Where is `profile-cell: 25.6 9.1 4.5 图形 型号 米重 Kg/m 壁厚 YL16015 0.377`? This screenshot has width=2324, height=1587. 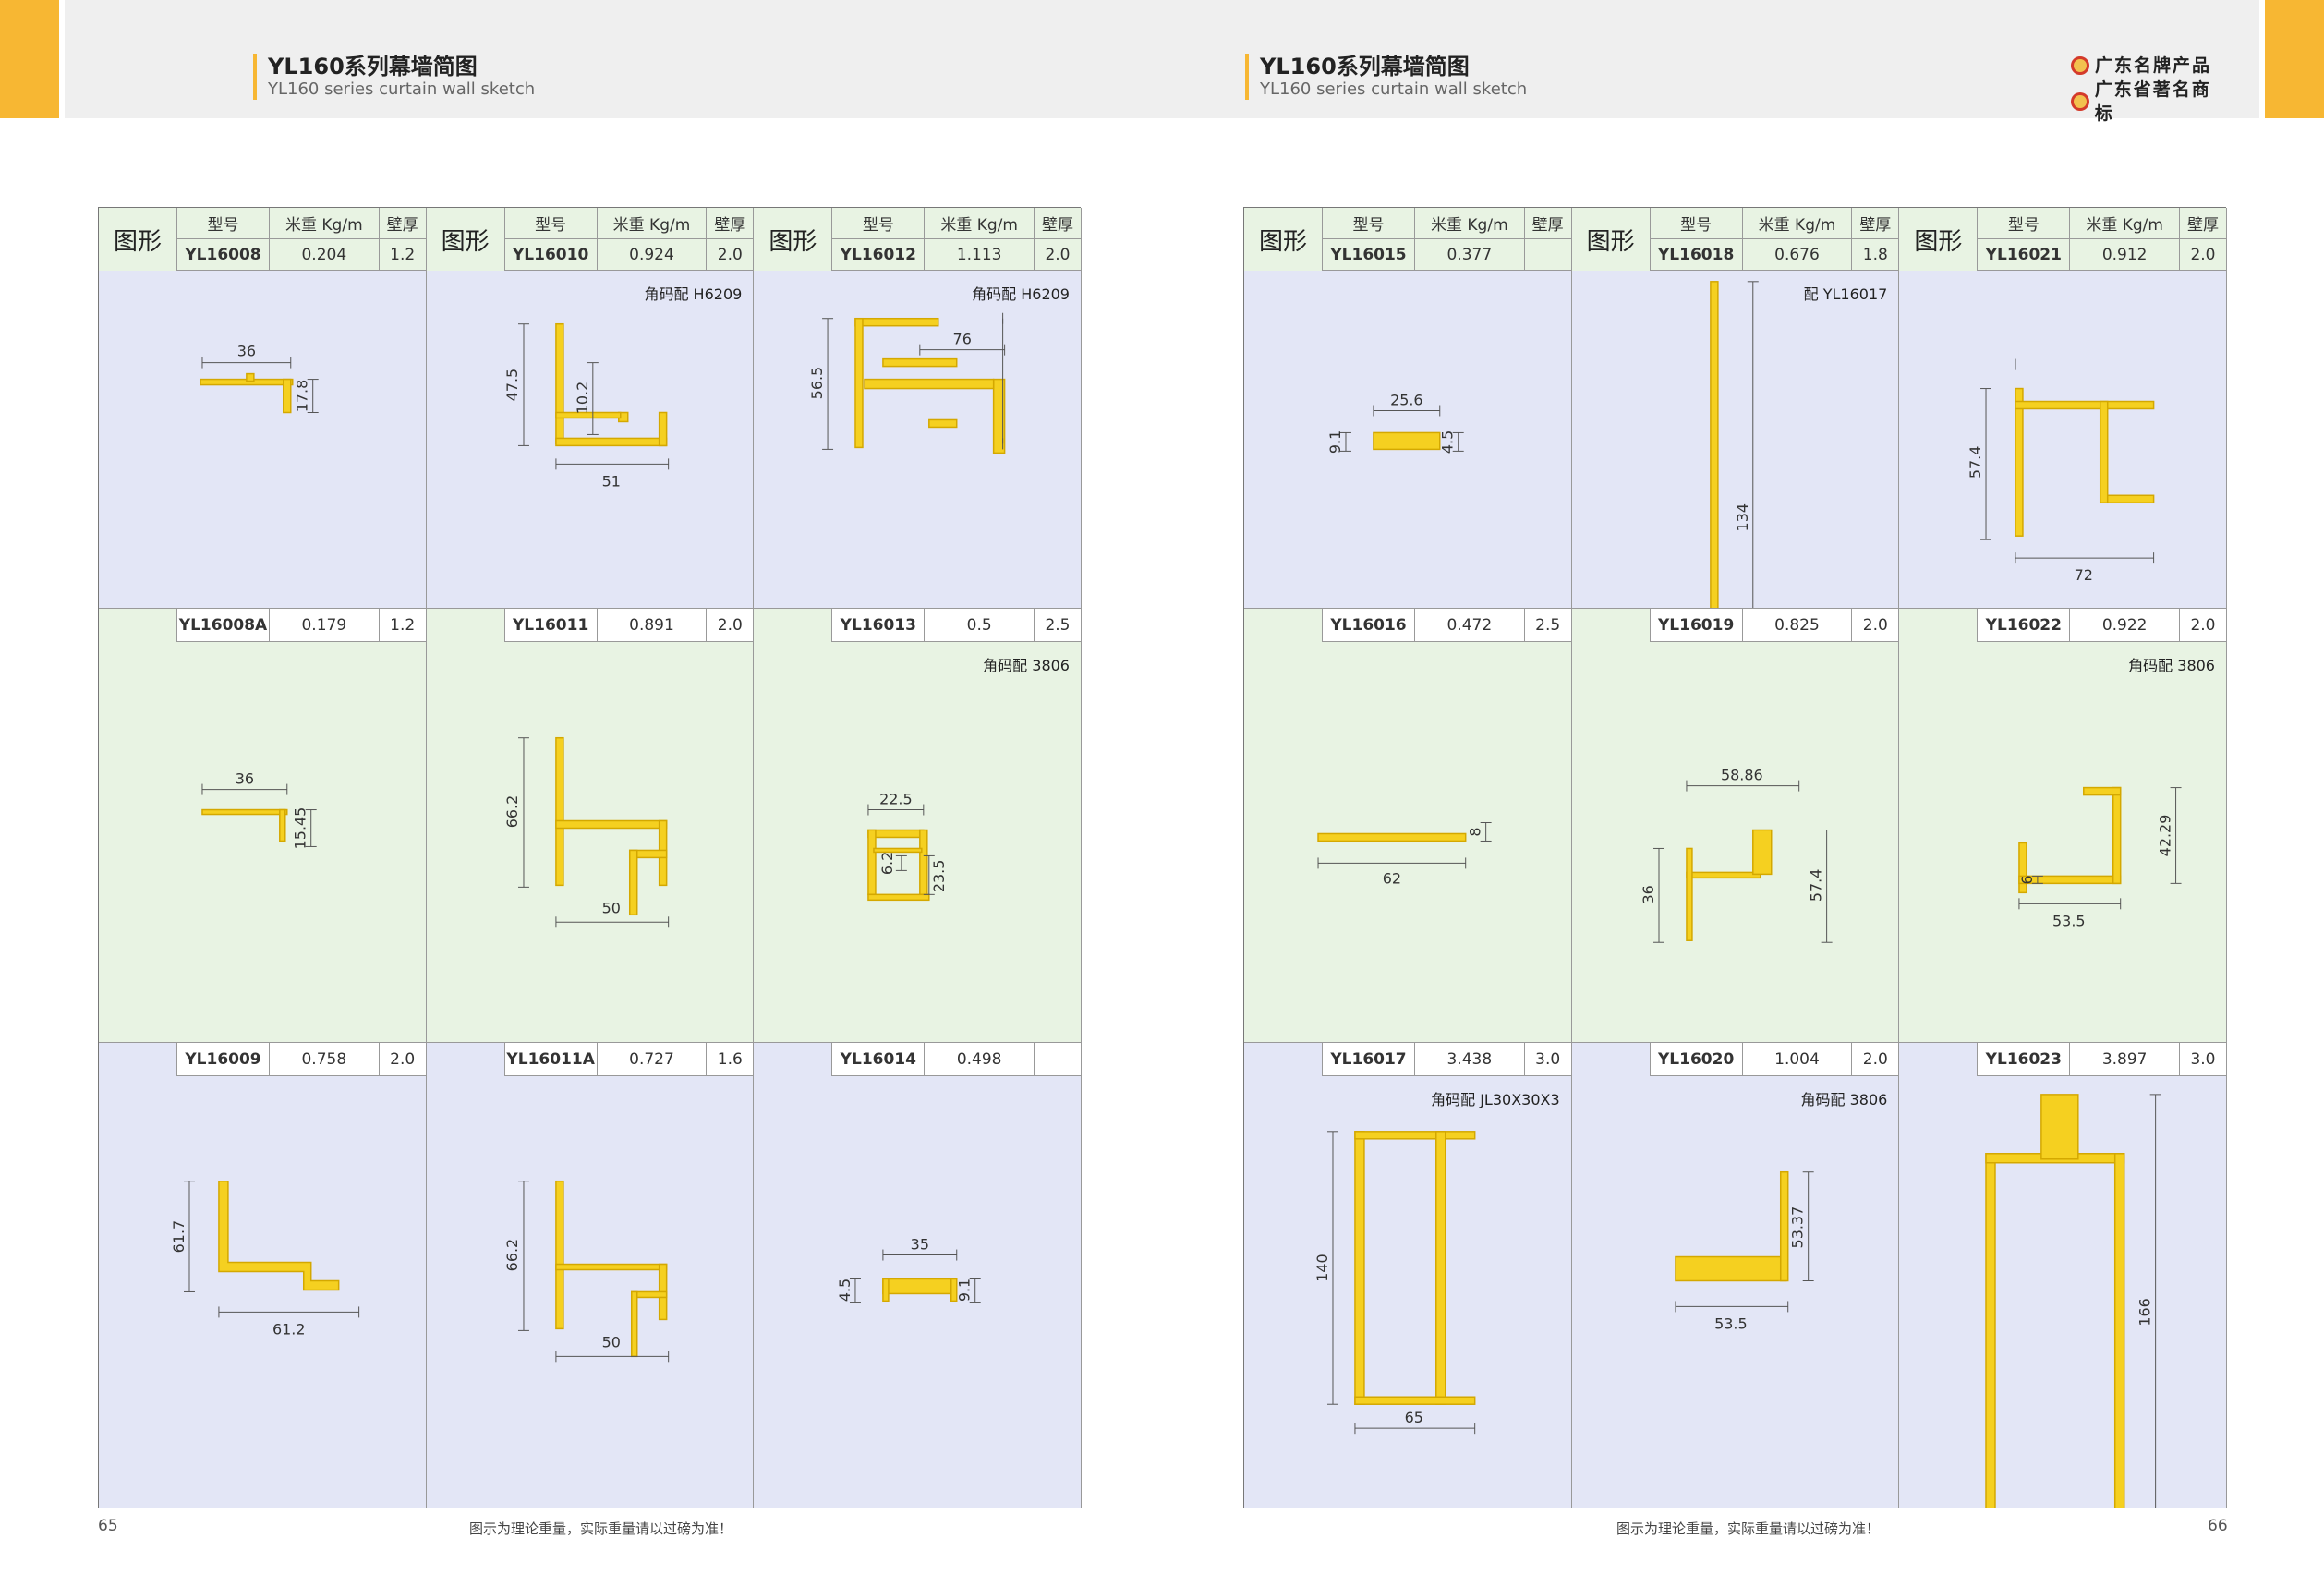 profile-cell: 25.6 9.1 4.5 图形 型号 米重 Kg/m 壁厚 YL16015 0.377 is located at coordinates (1408, 408).